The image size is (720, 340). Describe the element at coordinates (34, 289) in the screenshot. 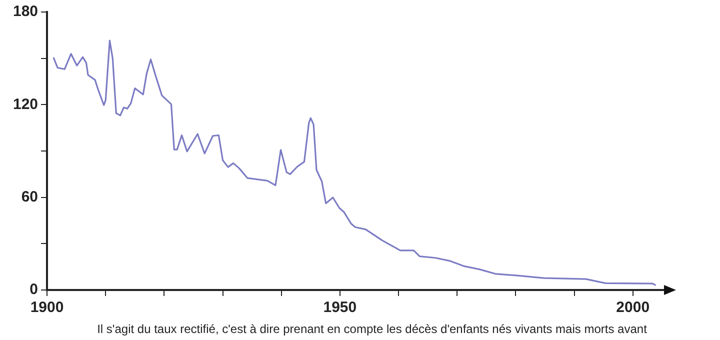

I see `y-tick-label: 0` at that location.